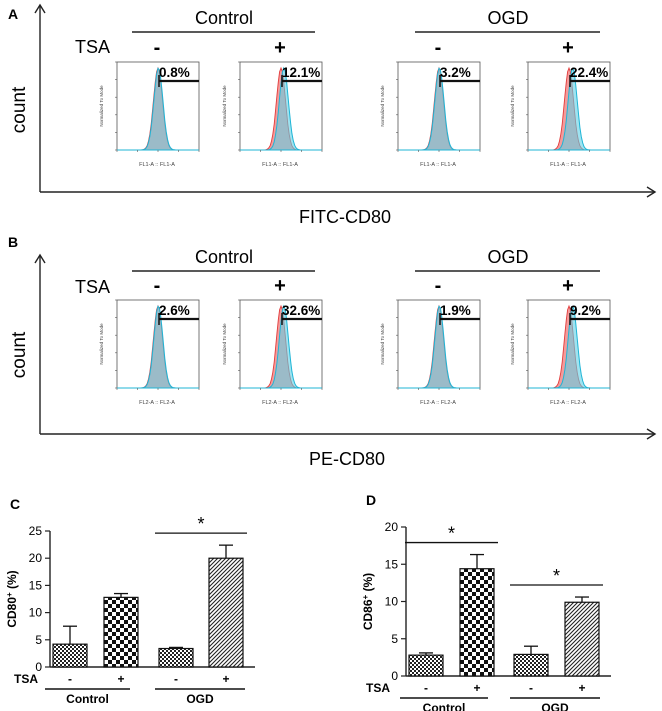 The image size is (662, 711). I want to click on panel-b-ylabel: count, so click(19, 354).